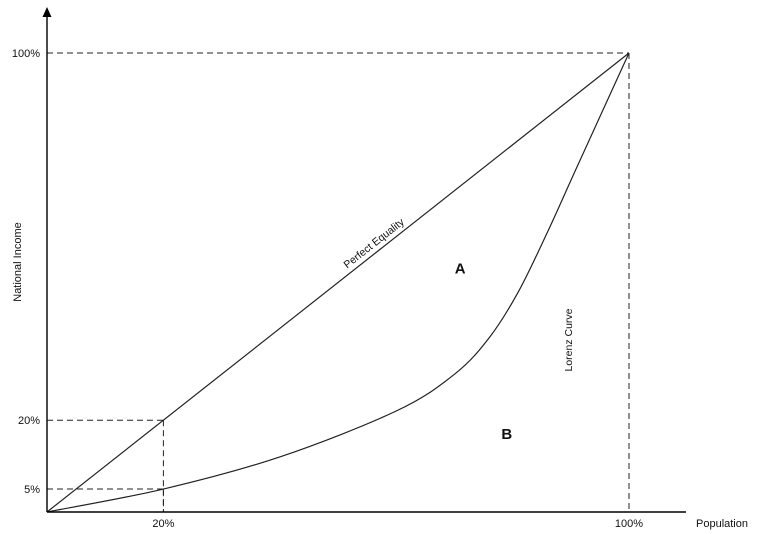 This screenshot has width=758, height=534. What do you see at coordinates (569, 339) in the screenshot?
I see `lorenz-curve-label: Lorenz Curve` at bounding box center [569, 339].